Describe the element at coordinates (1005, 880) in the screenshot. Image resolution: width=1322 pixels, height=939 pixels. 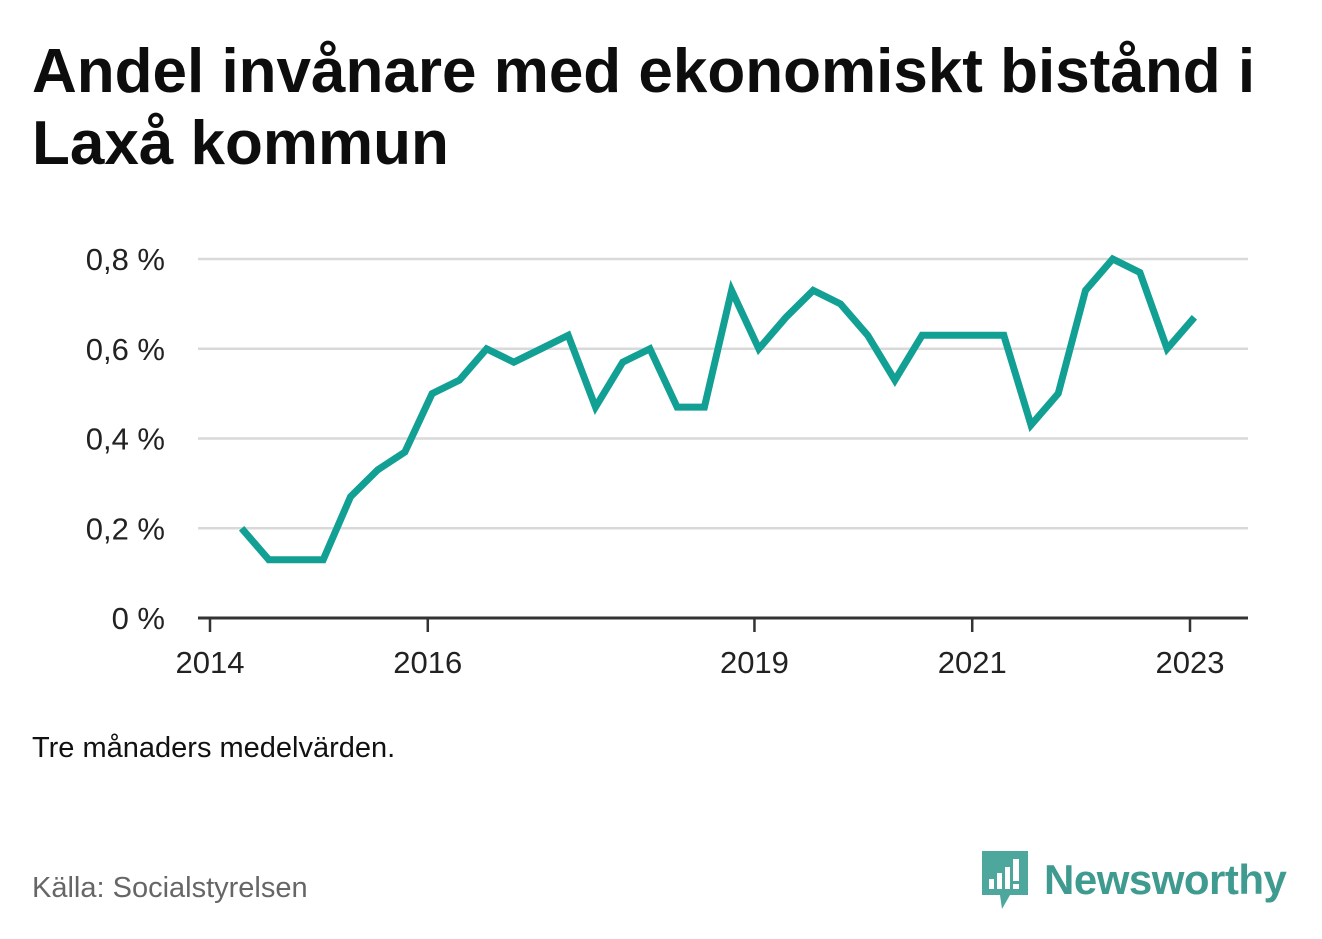
I see `newsworthy-logo-icon` at that location.